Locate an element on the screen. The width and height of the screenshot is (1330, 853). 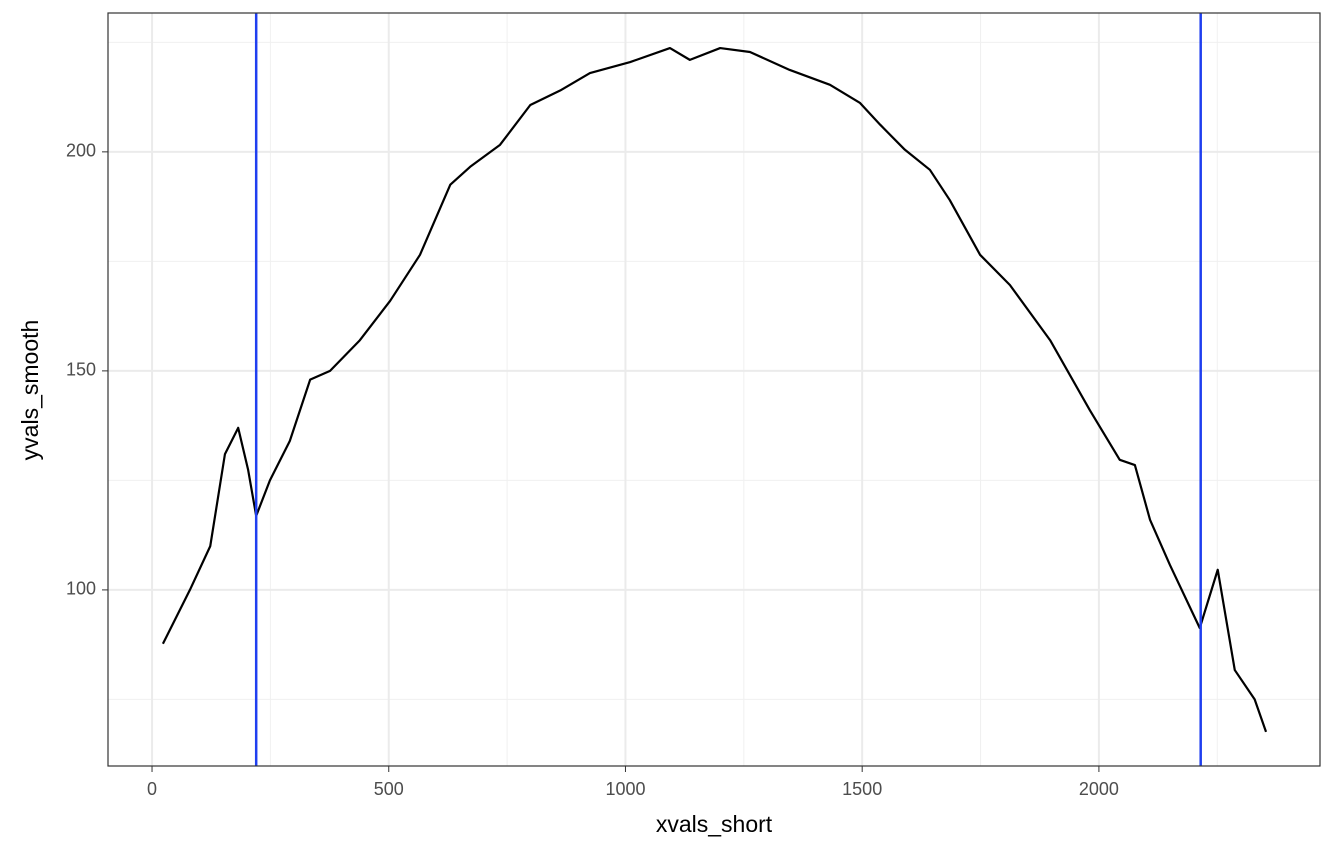
y-tick-label: 150 is located at coordinates (81, 370).